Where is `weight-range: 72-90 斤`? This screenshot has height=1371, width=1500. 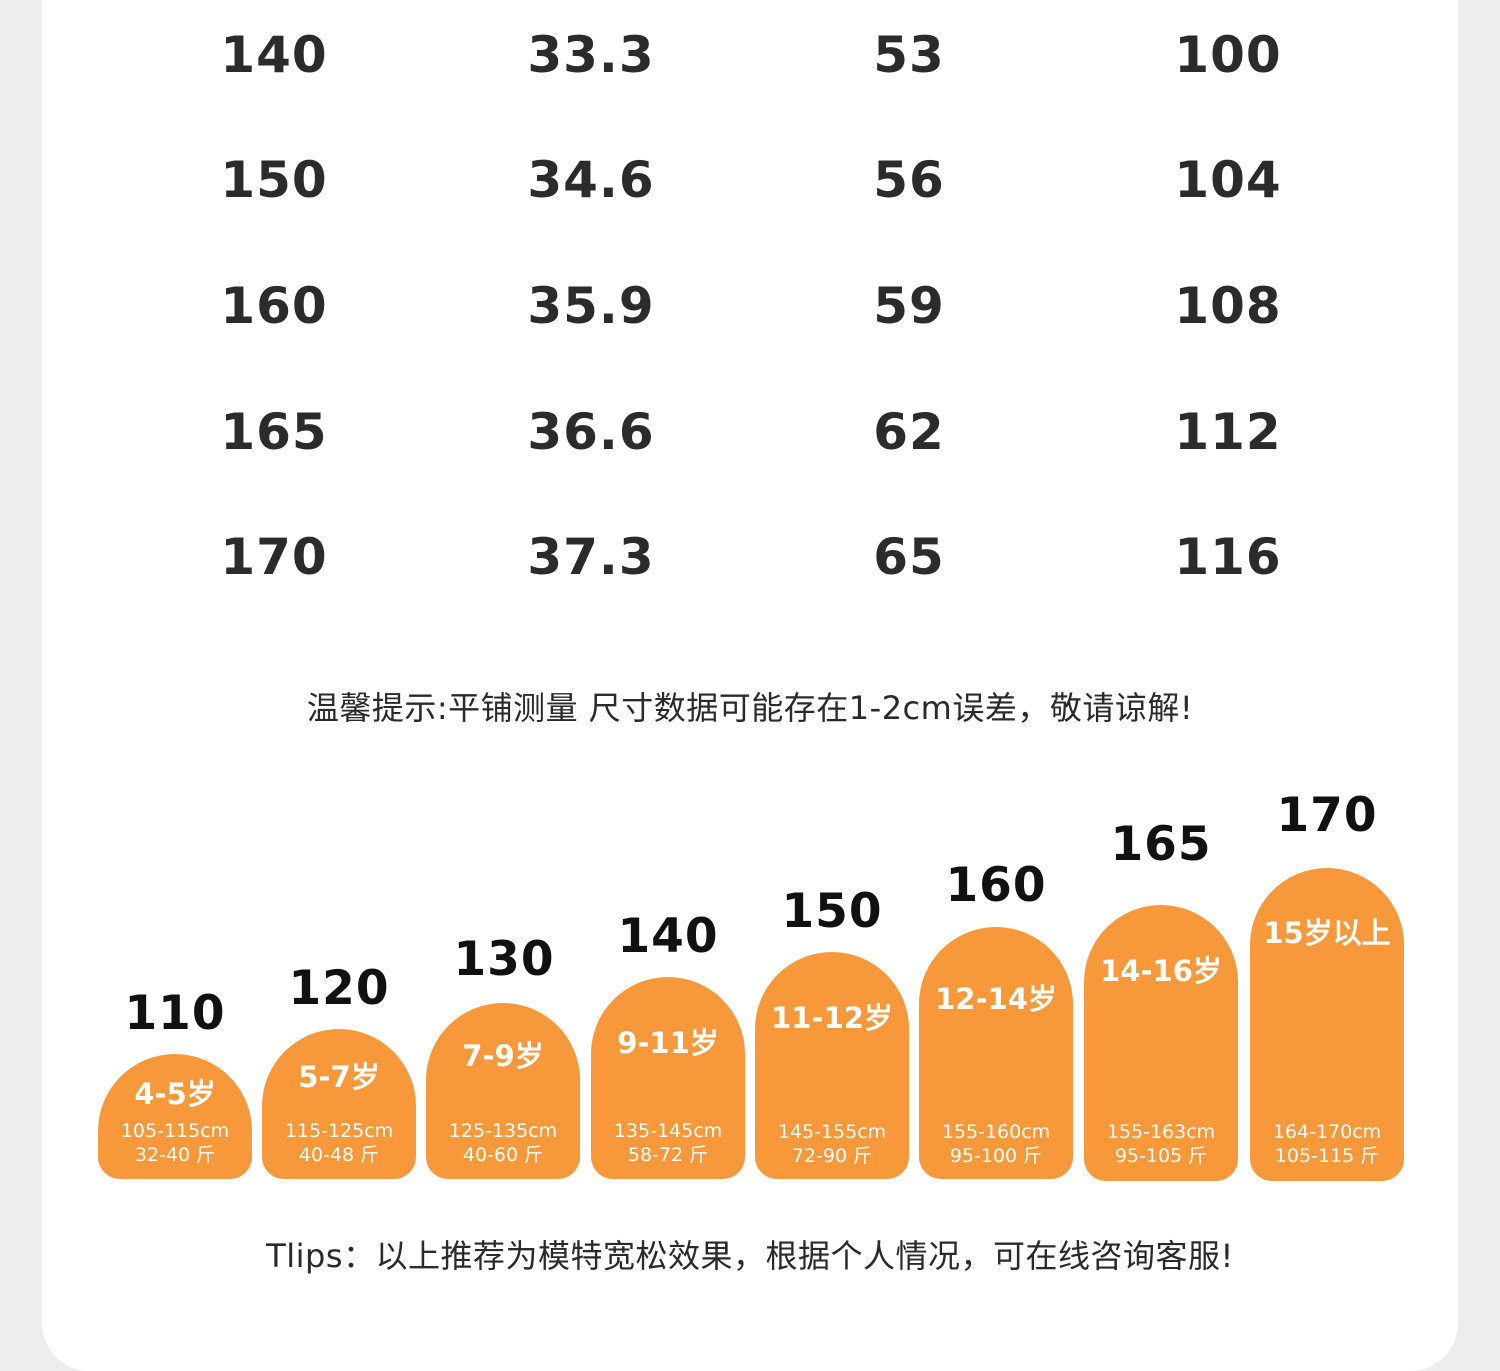
weight-range: 72-90 斤 is located at coordinates (832, 1156).